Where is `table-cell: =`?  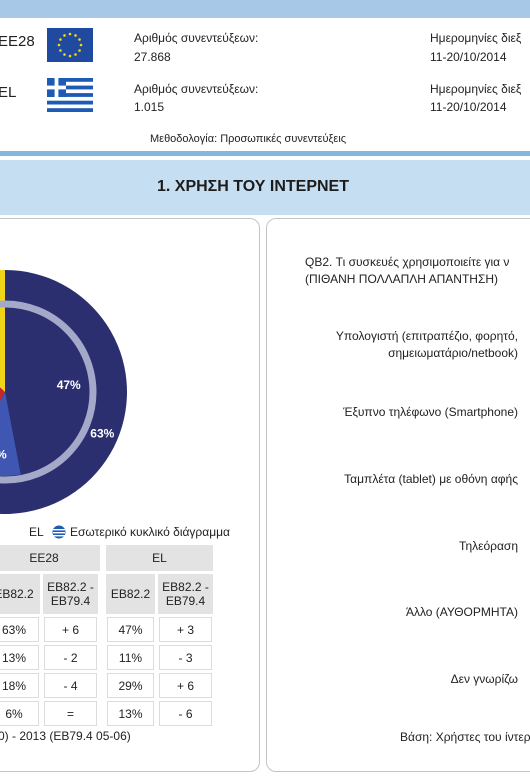 table-cell: = is located at coordinates (70, 713).